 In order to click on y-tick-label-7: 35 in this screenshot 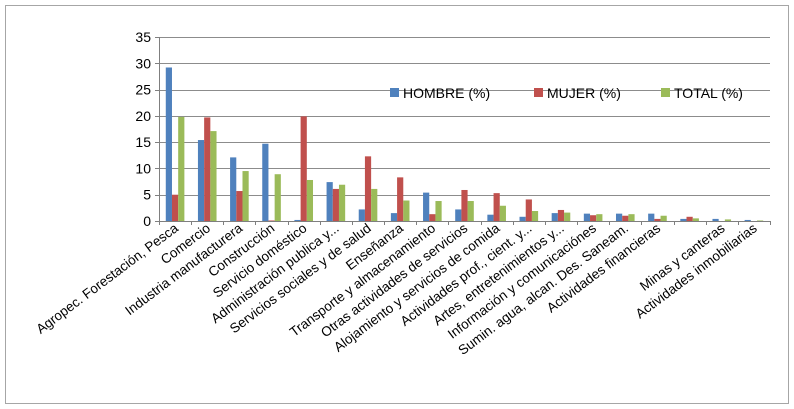, I will do `click(143, 37)`.